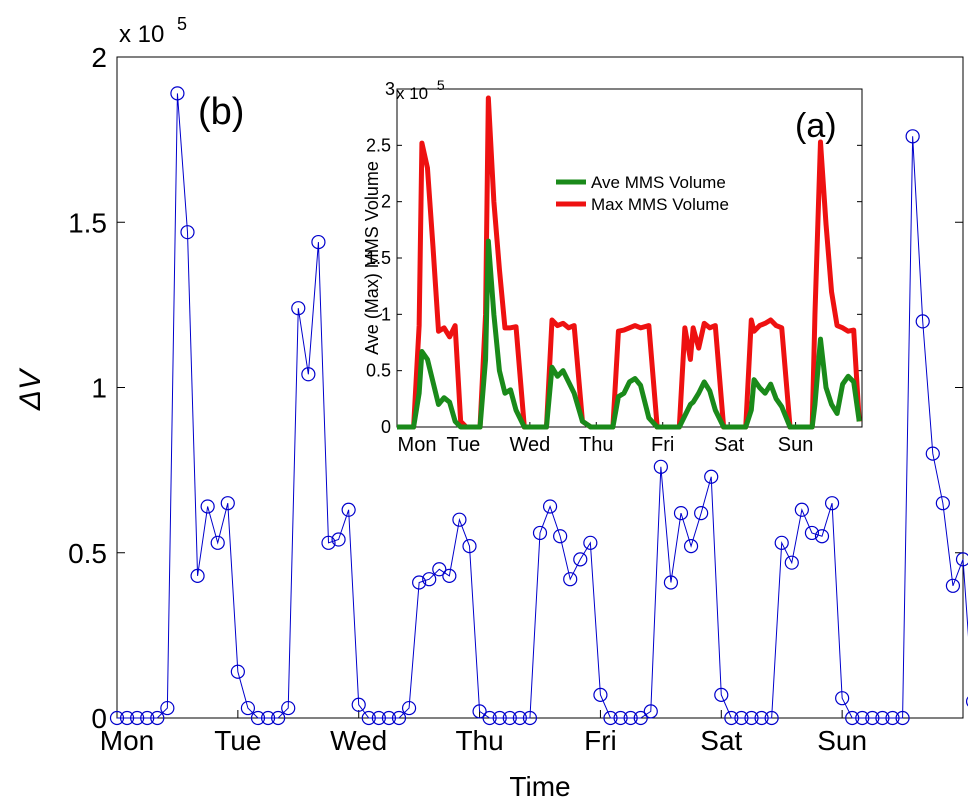 The width and height of the screenshot is (968, 803). What do you see at coordinates (378, 371) in the screenshot?
I see `inset-y-tick-label: 0.5` at bounding box center [378, 371].